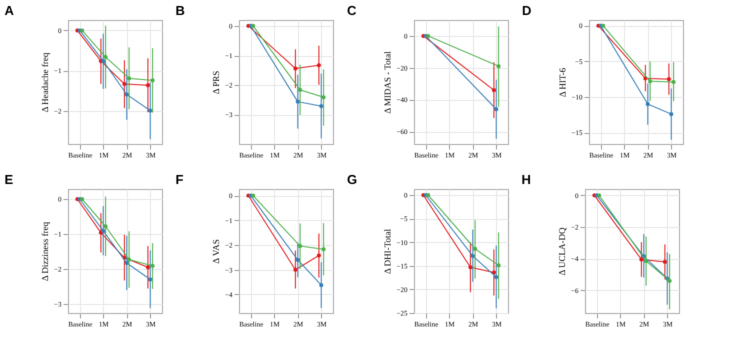 The height and width of the screenshot is (358, 736). What do you see at coordinates (216, 82) in the screenshot?
I see `y-axis-title: Δ PRS` at bounding box center [216, 82].